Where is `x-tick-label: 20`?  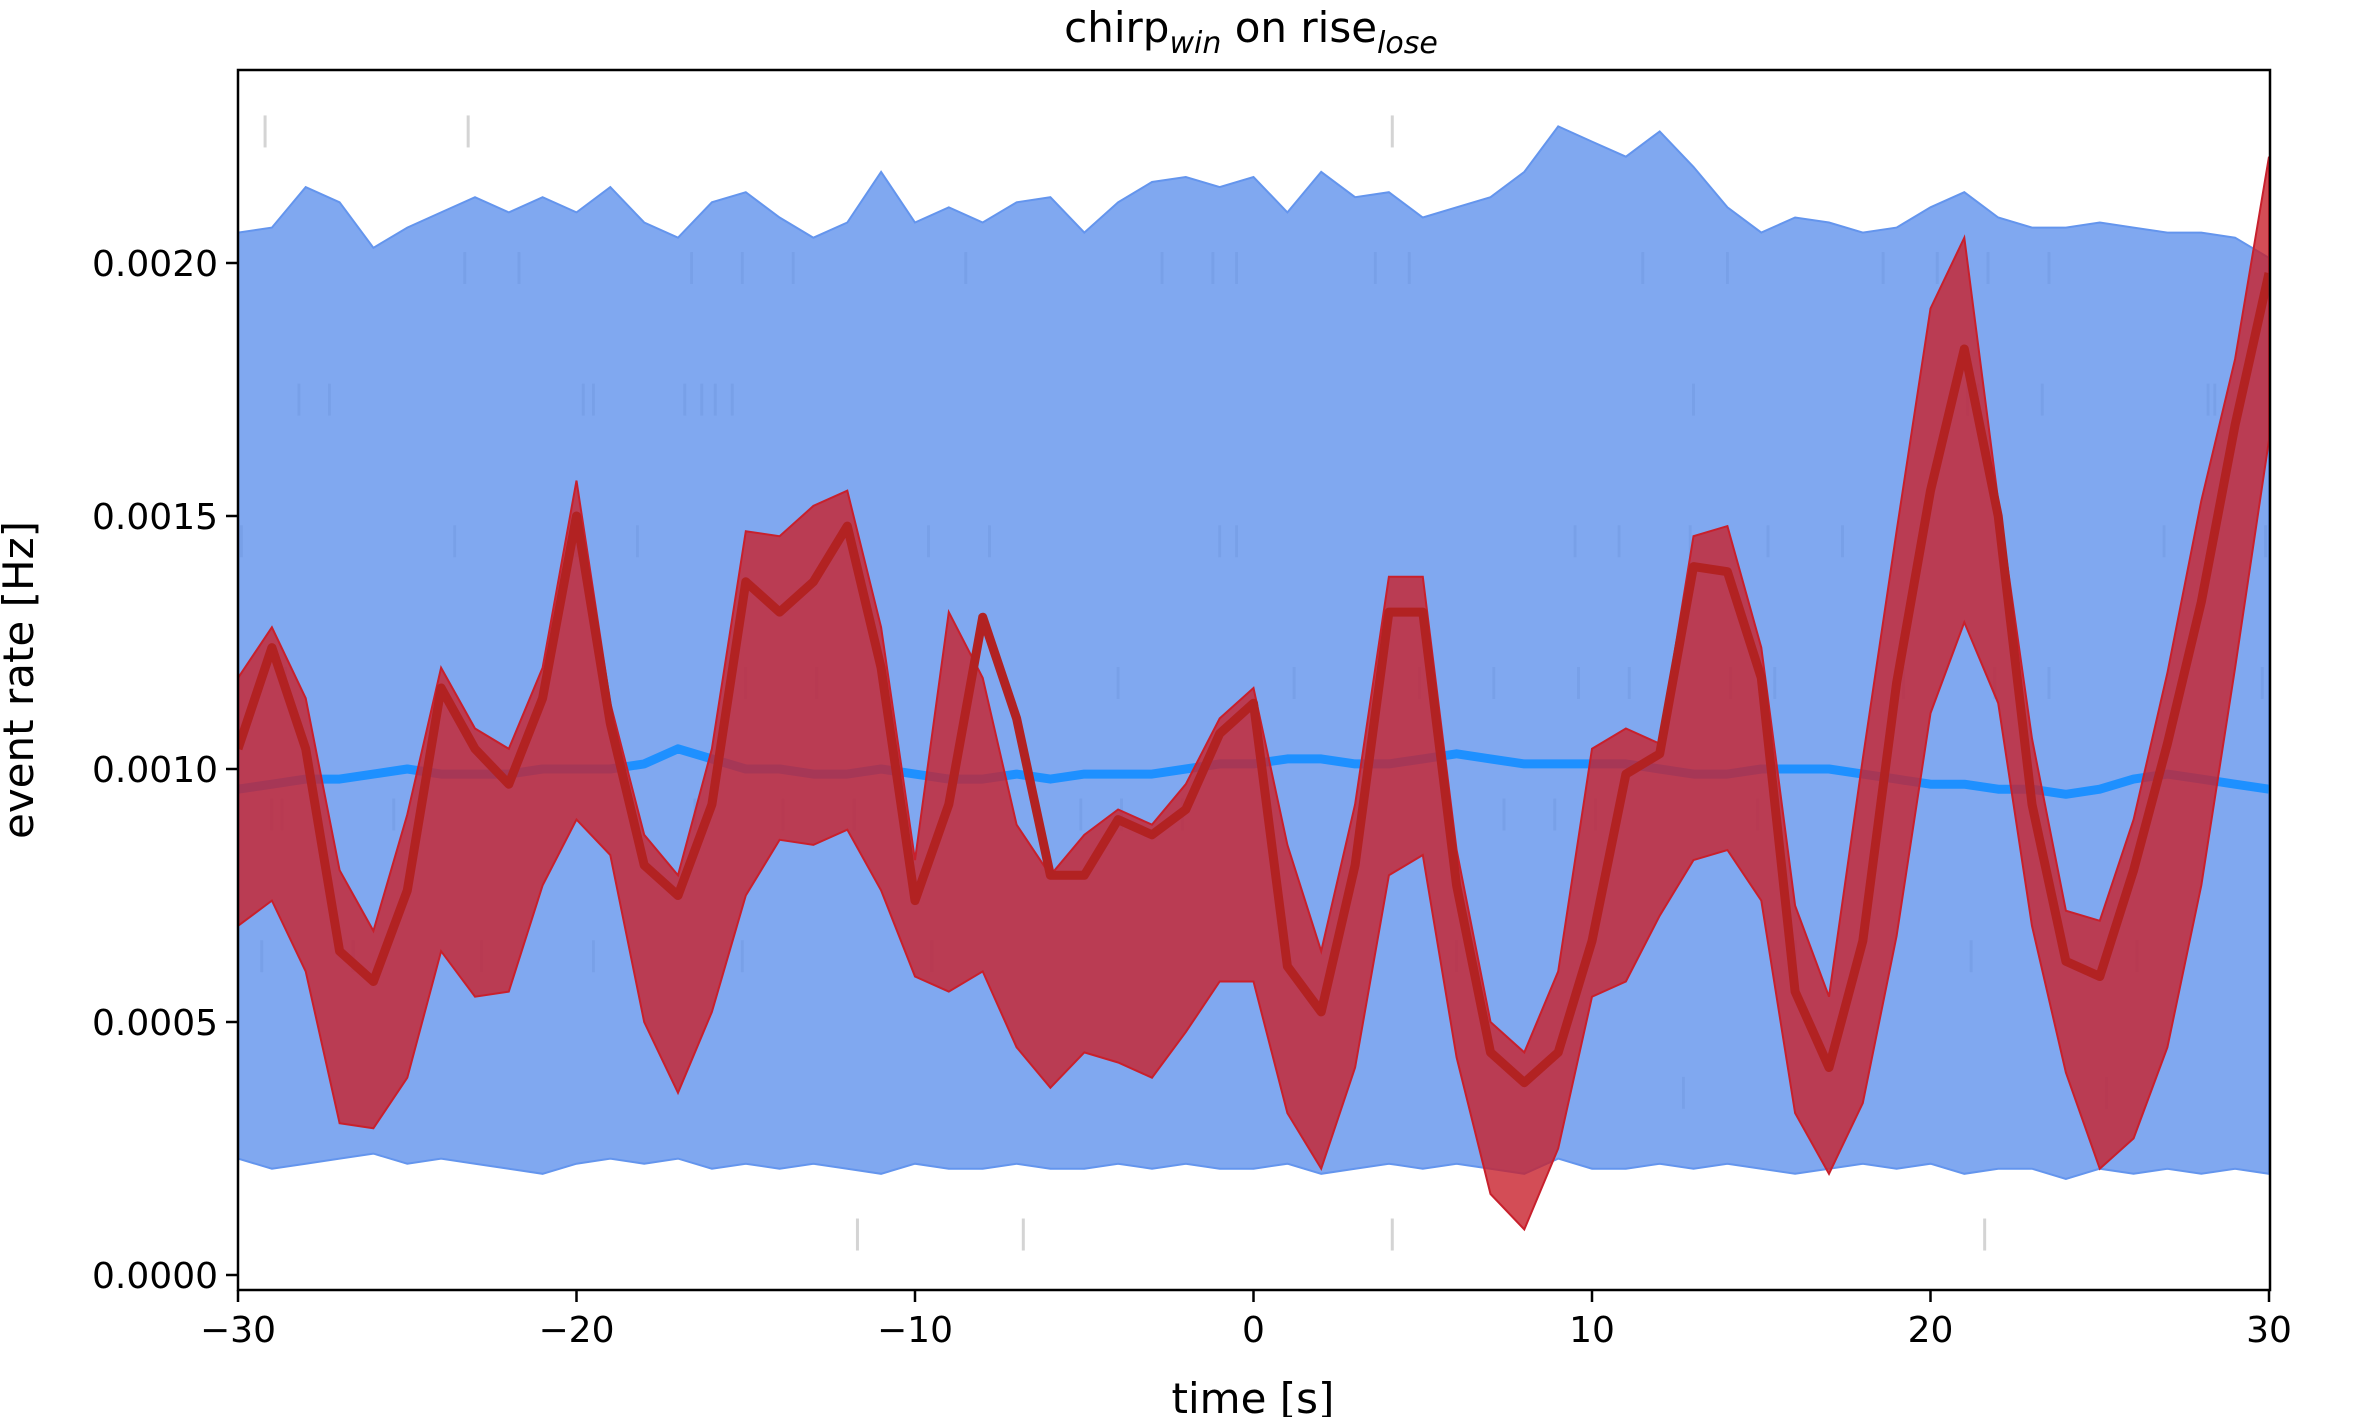 x-tick-label: 20 is located at coordinates (1931, 1330).